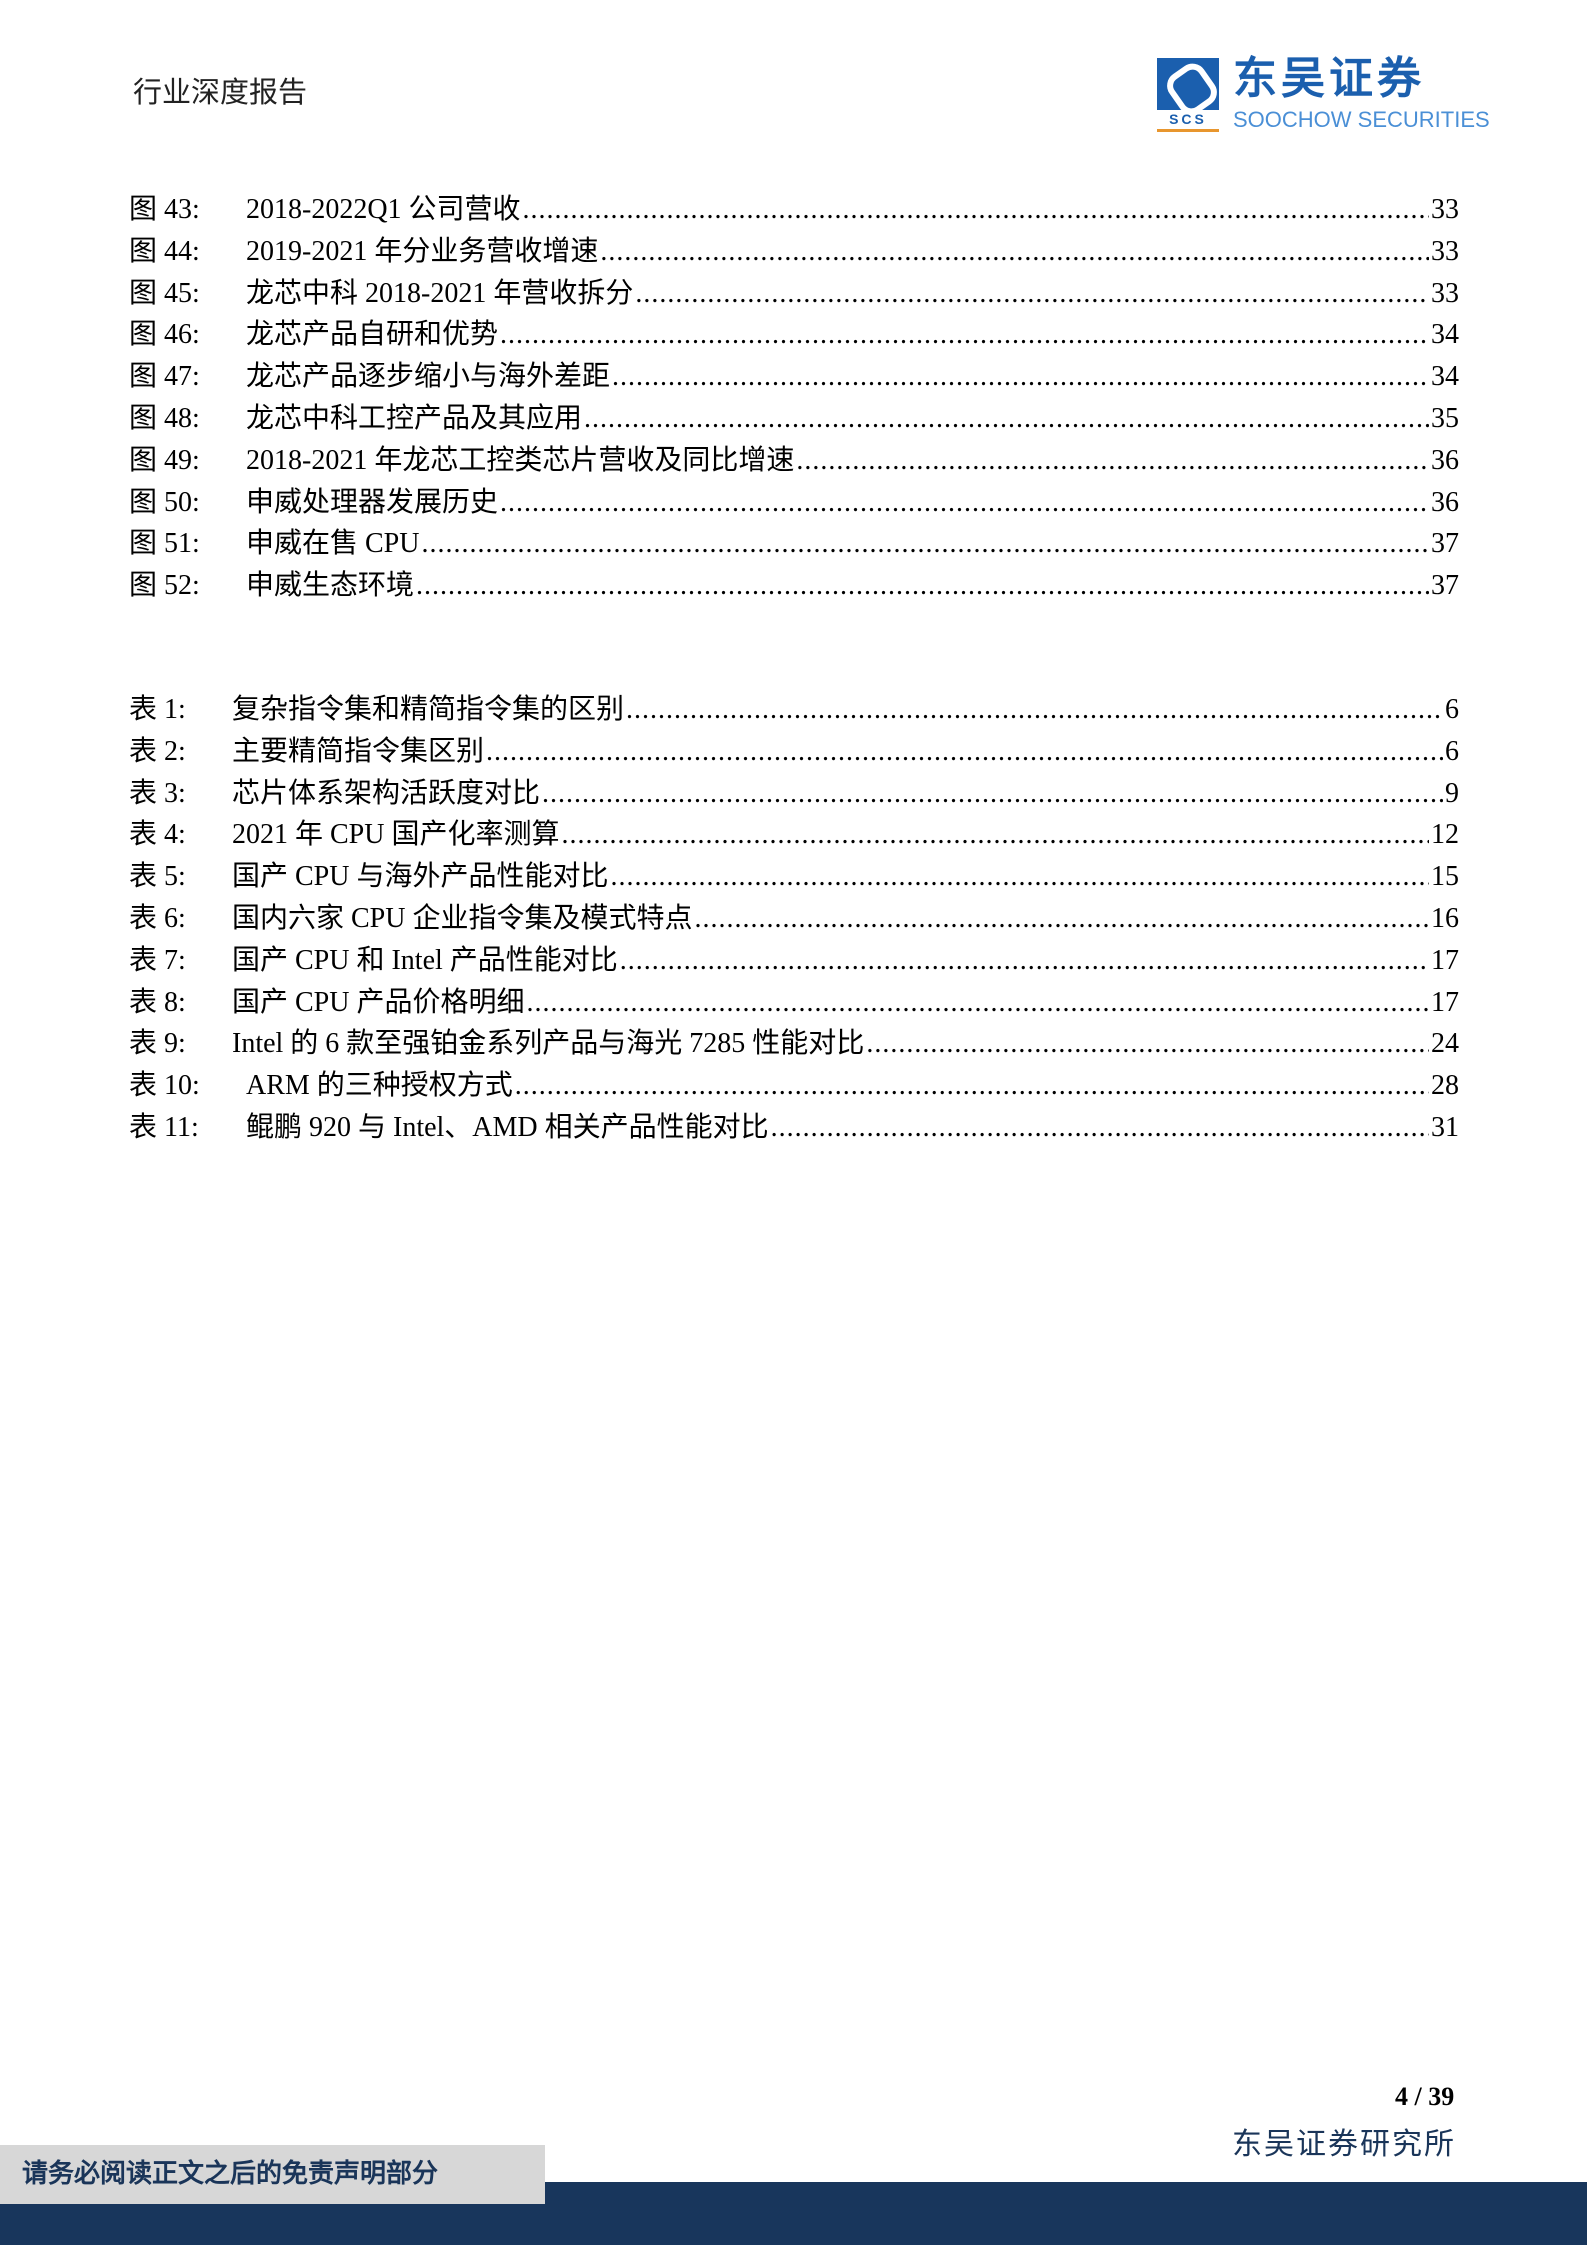 This screenshot has height=2245, width=1587. I want to click on toc-entry: 图 48: 龙芯中科工控产品及其应用 35, so click(794, 419).